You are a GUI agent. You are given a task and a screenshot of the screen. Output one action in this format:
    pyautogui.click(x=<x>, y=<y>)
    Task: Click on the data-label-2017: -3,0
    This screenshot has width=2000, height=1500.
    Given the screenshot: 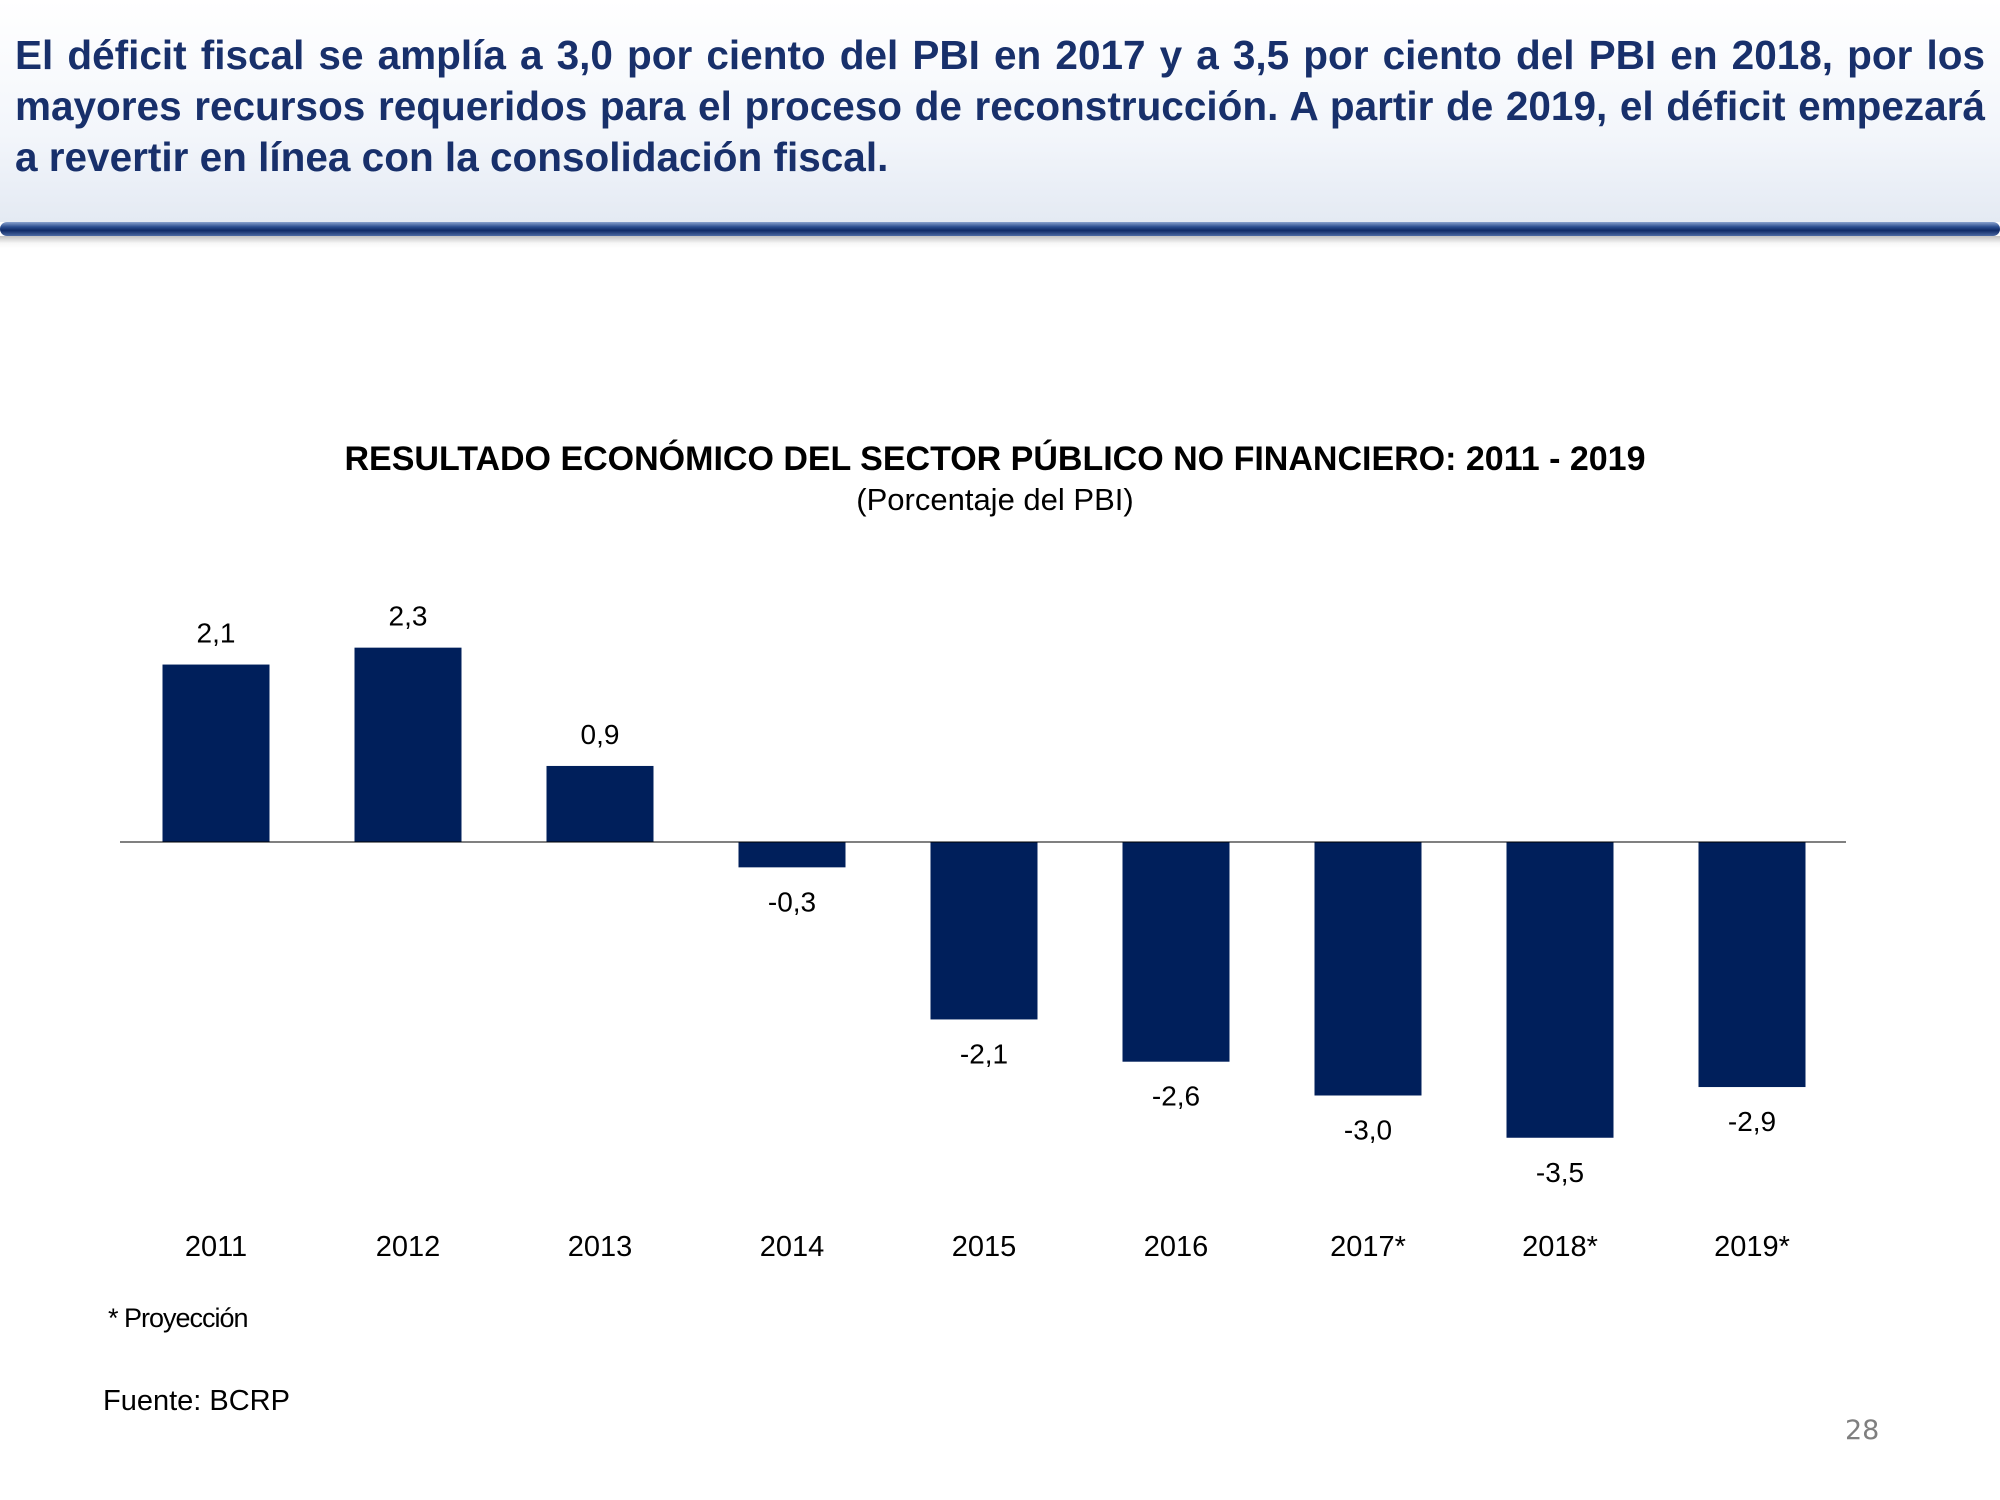 What is the action you would take?
    pyautogui.click(x=1368, y=1130)
    